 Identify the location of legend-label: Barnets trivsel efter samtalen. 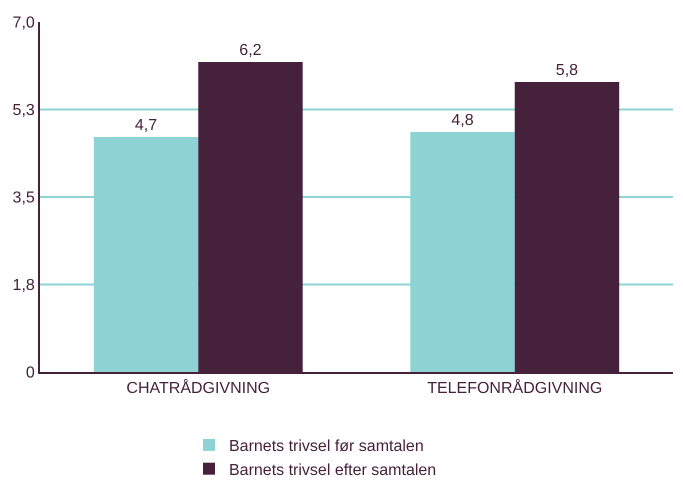
(332, 470).